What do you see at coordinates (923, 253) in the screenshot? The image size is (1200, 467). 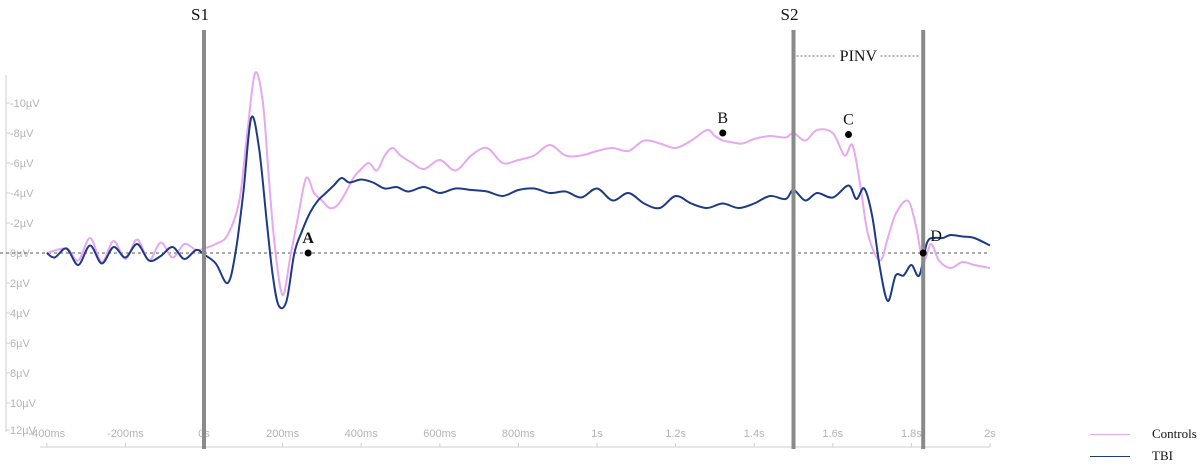 I see `annotation-point-d` at bounding box center [923, 253].